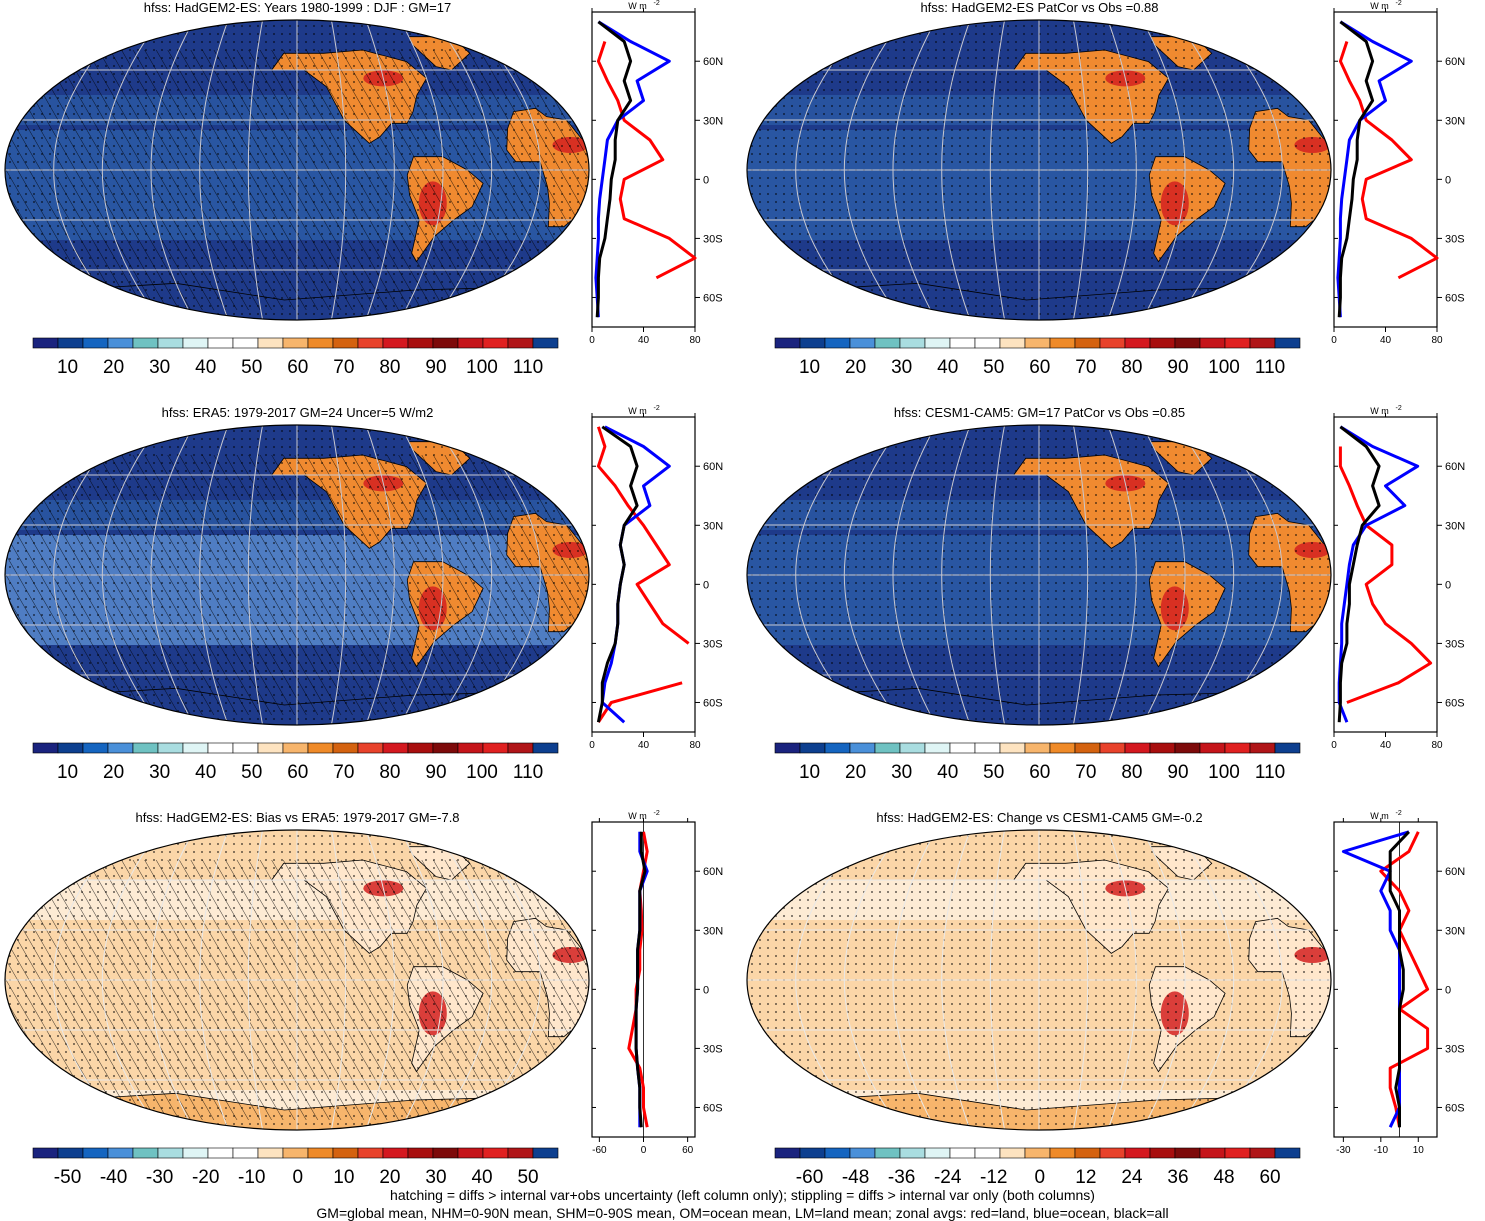  I want to click on profile-series-black, so click(1359, 574).